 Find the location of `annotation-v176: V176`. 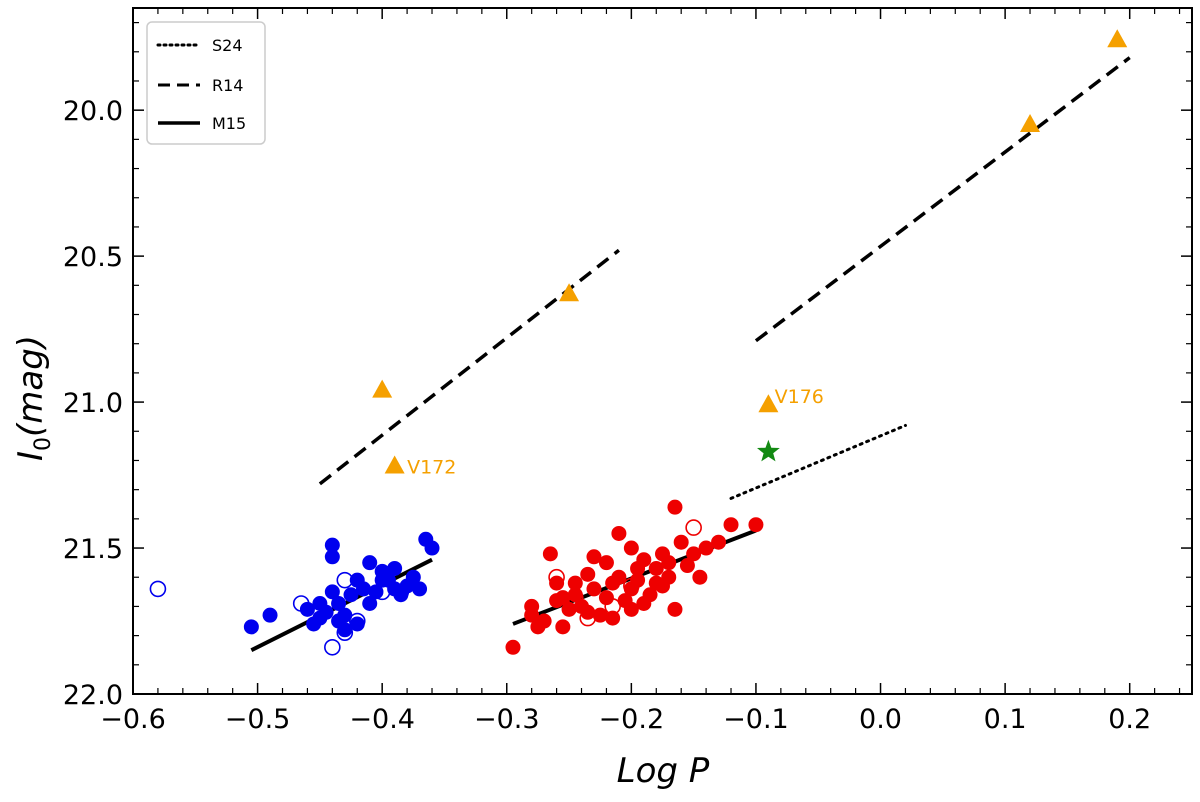

annotation-v176: V176 is located at coordinates (799, 397).